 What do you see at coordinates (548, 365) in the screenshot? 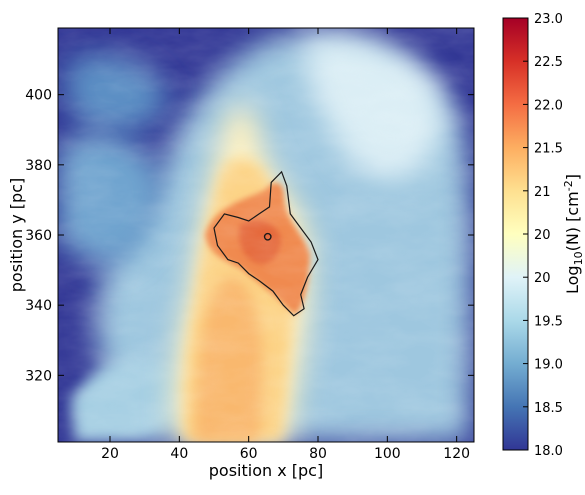
I see `colorbar-tick-label: 19.0` at bounding box center [548, 365].